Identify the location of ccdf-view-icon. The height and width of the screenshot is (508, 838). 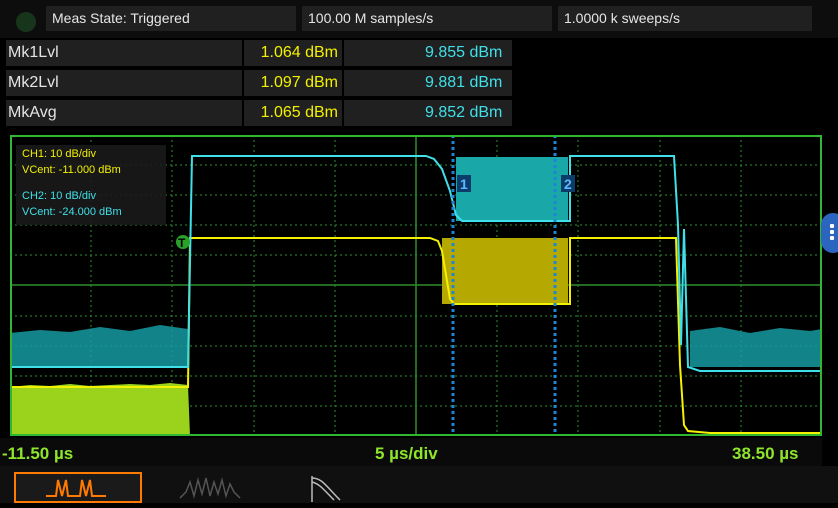
(326, 489).